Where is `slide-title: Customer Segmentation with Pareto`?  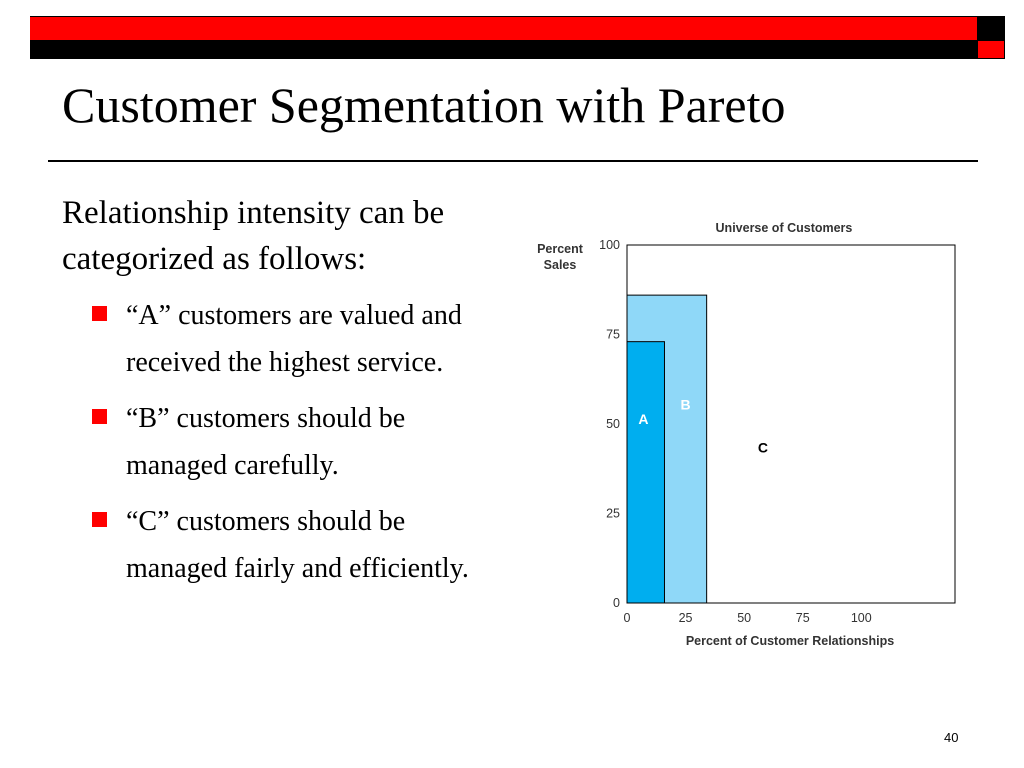
slide-title: Customer Segmentation with Pareto is located at coordinates (424, 105).